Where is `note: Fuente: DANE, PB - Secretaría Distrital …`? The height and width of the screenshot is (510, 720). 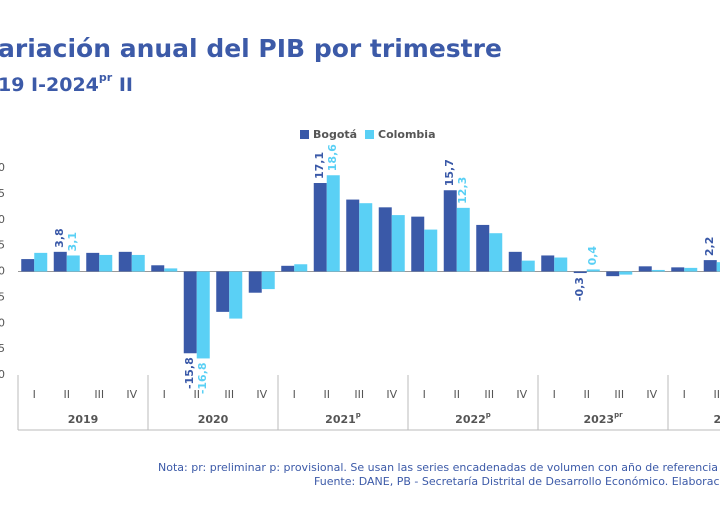
note: Fuente: DANE, PB - Secretaría Distrital … is located at coordinates (517, 481).